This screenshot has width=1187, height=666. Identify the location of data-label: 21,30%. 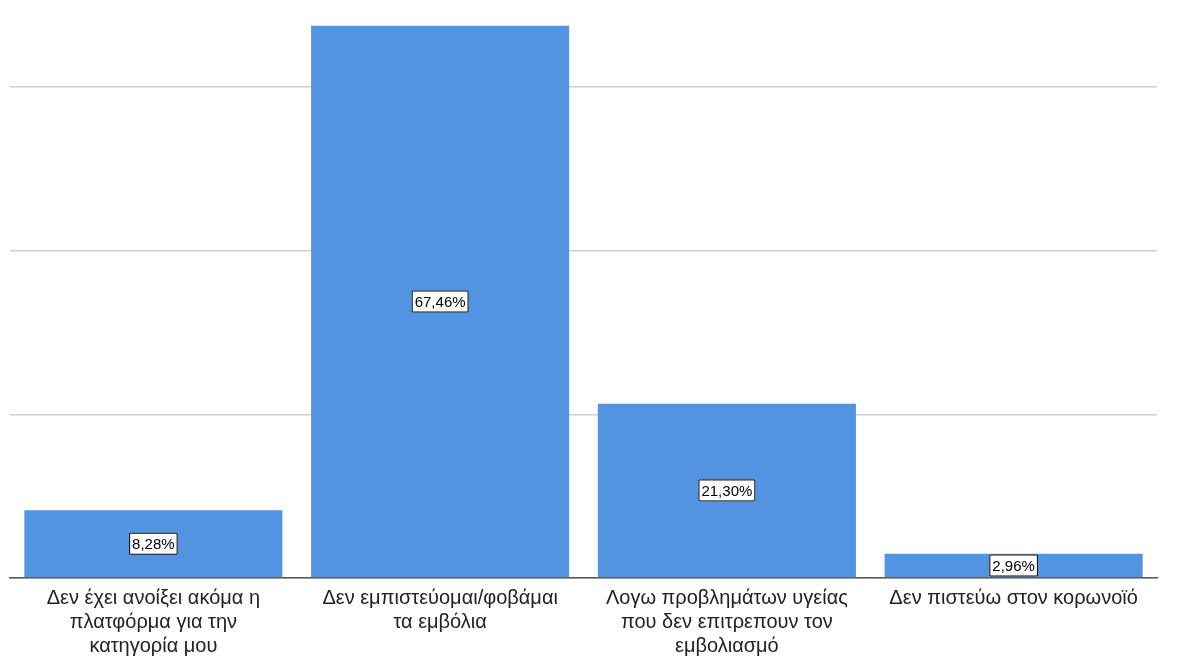
(727, 490).